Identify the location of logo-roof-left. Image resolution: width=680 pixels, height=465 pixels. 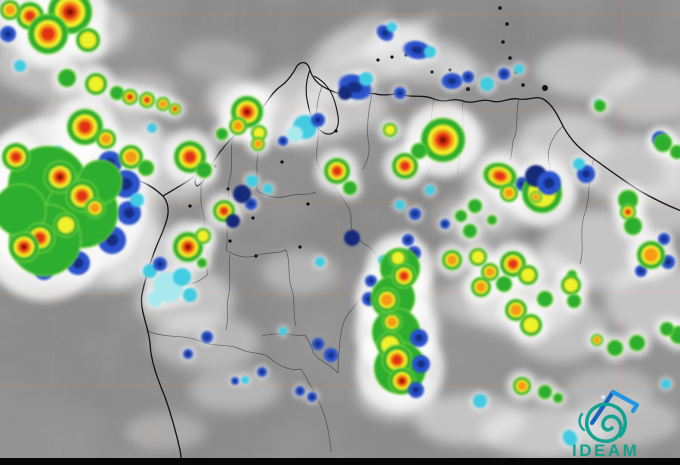
(602, 407).